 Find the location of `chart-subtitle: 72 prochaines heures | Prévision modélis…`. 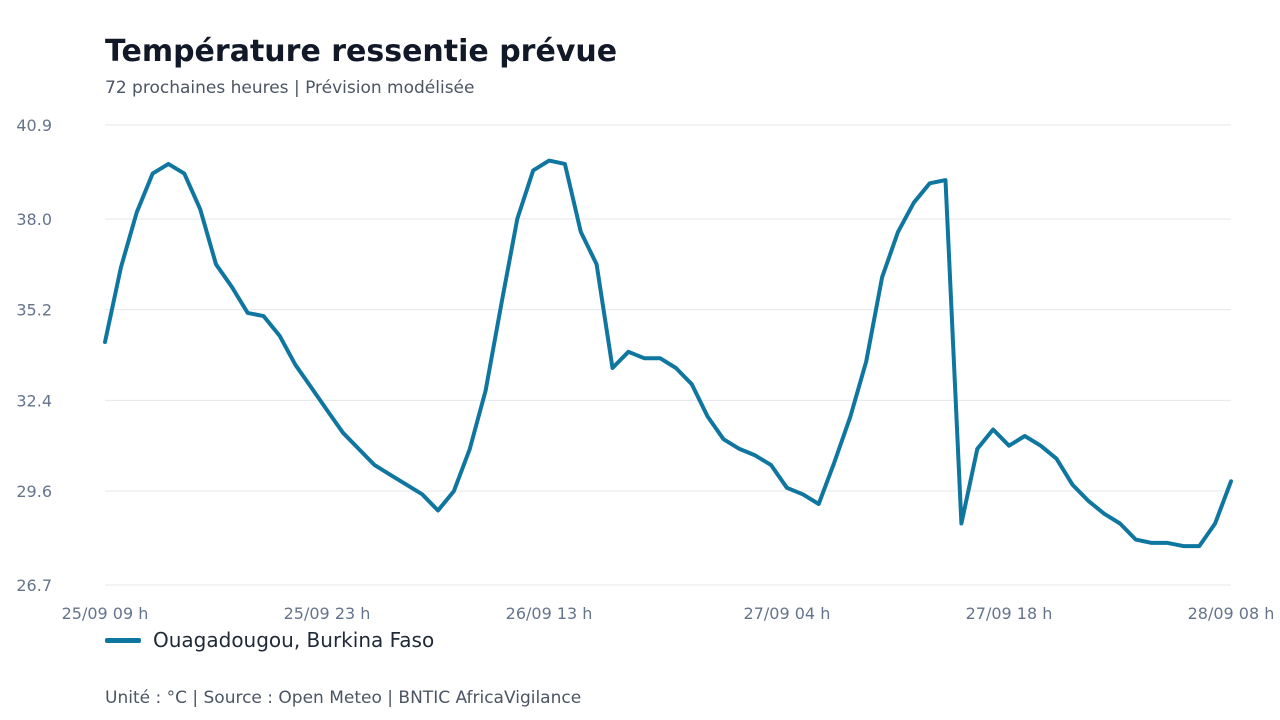

chart-subtitle: 72 prochaines heures | Prévision modélis… is located at coordinates (290, 88).